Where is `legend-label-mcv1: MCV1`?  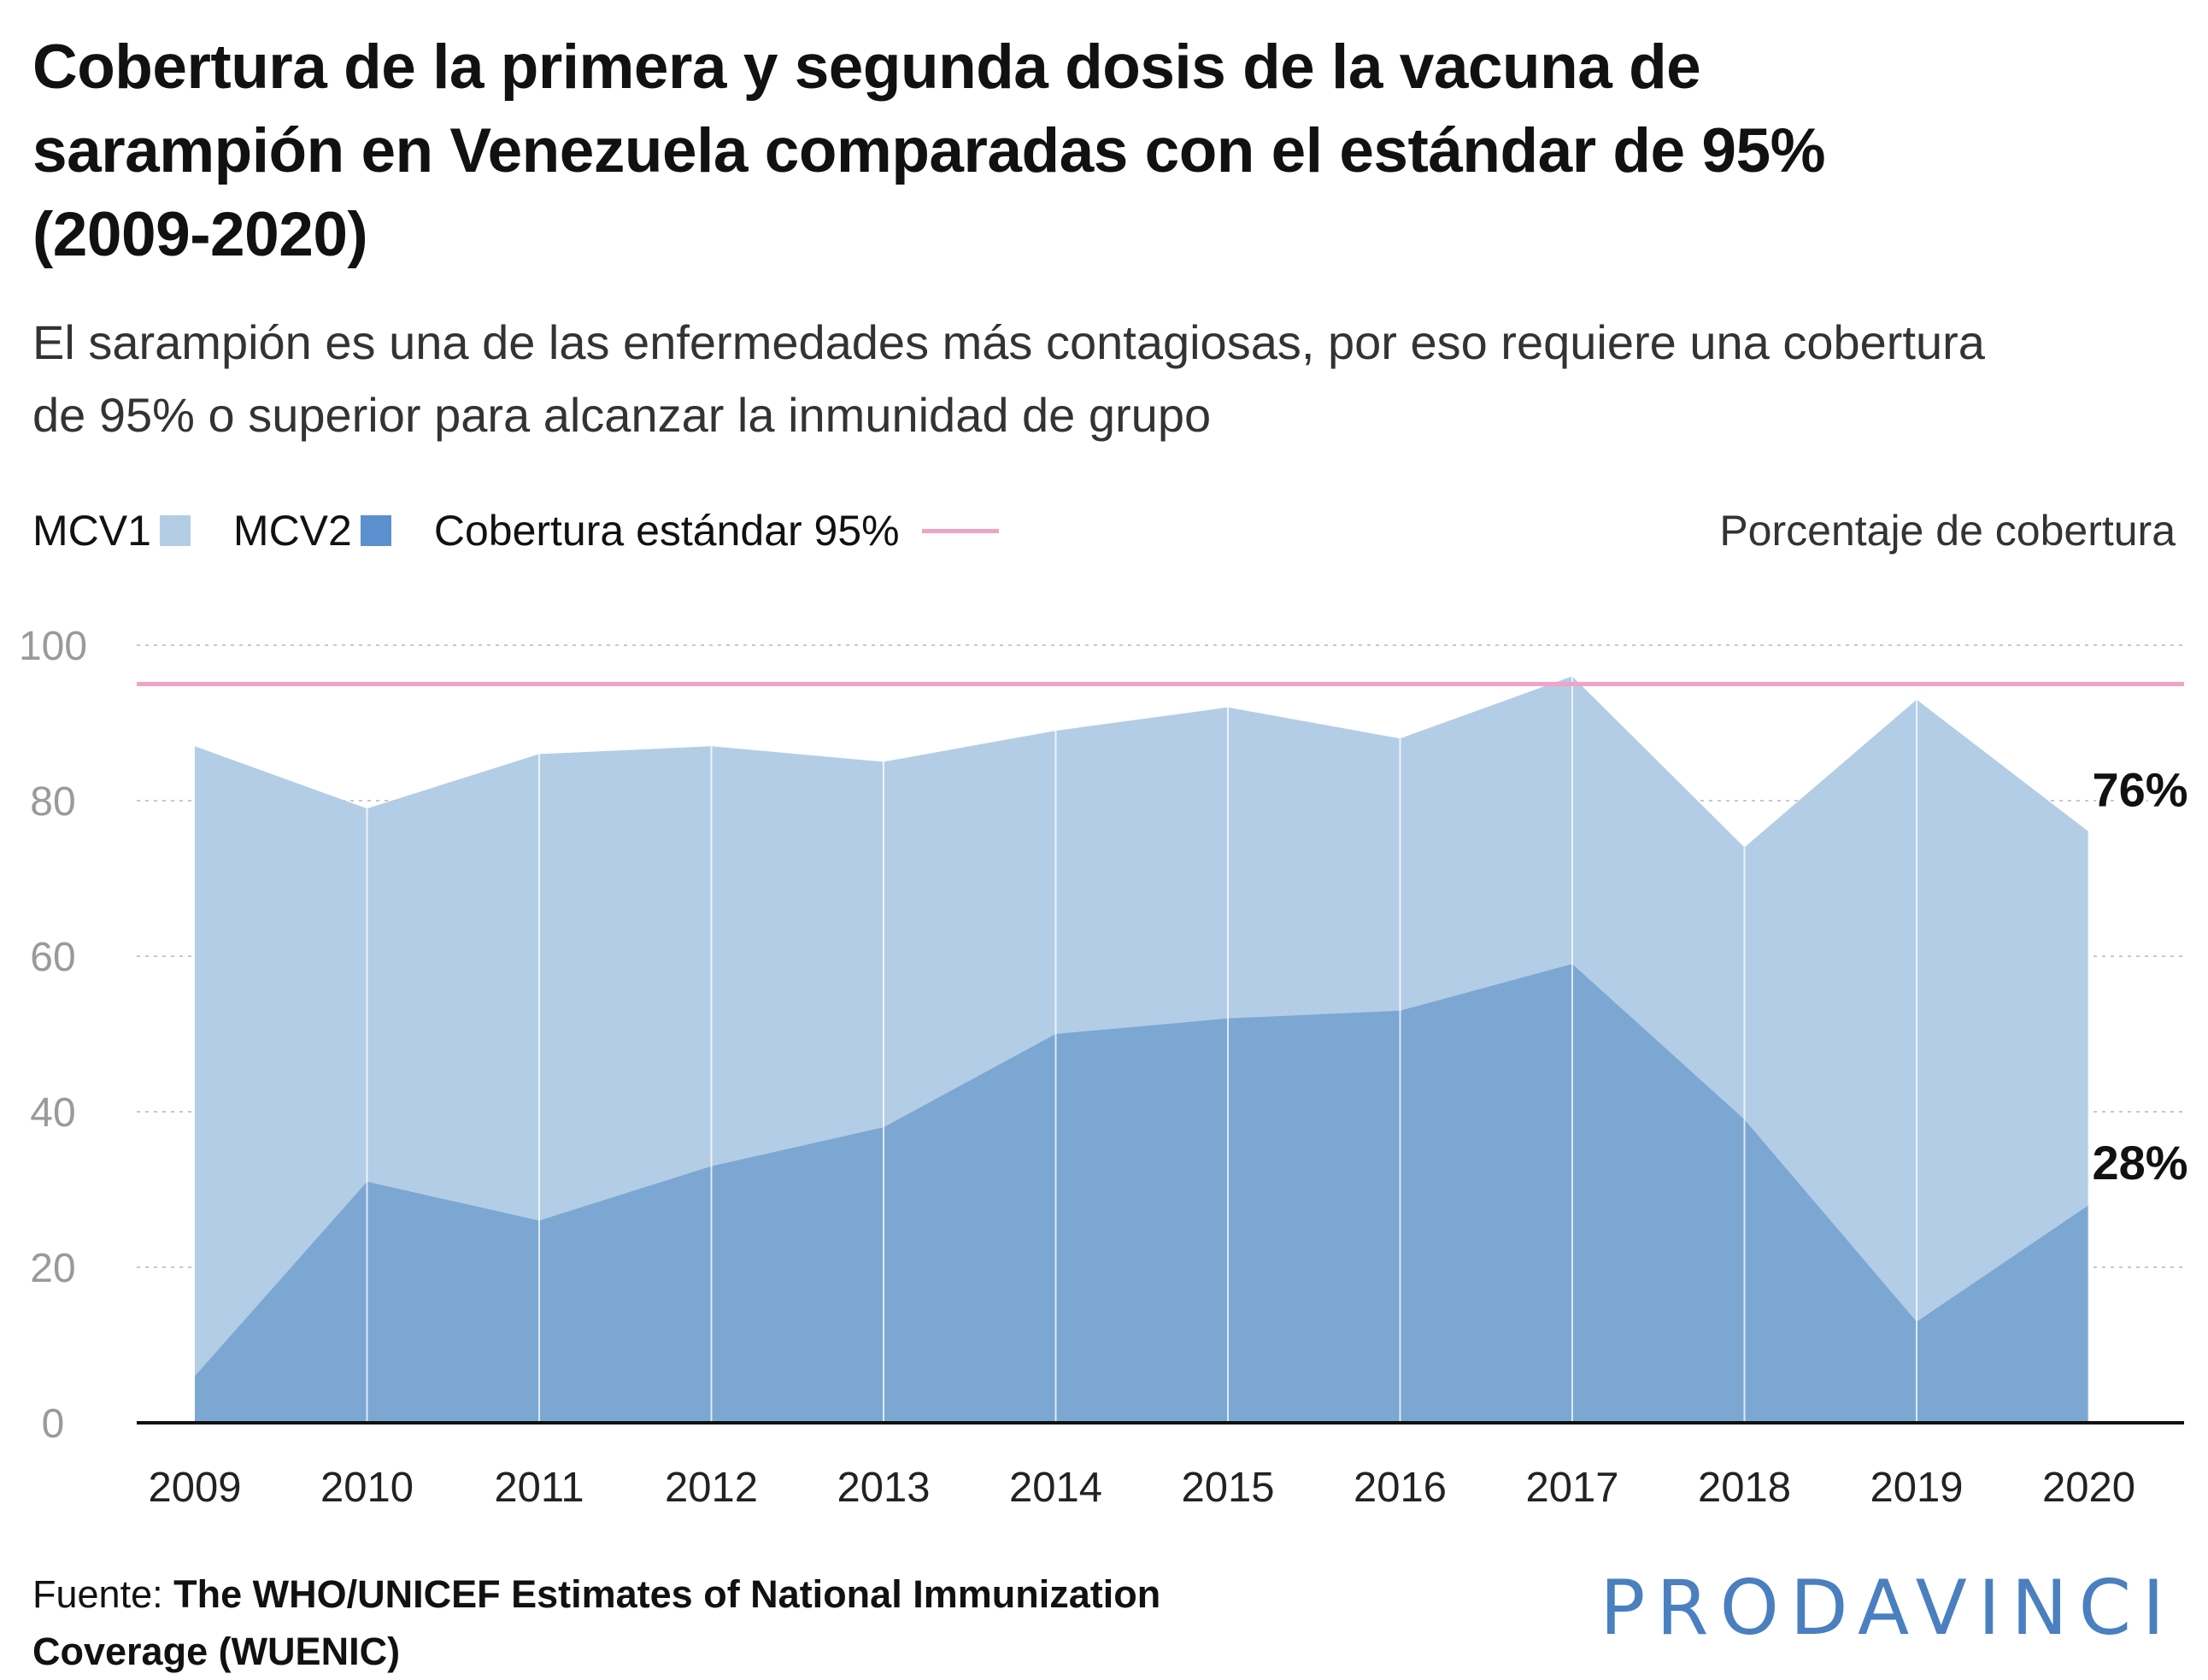 legend-label-mcv1: MCV1 is located at coordinates (91, 531).